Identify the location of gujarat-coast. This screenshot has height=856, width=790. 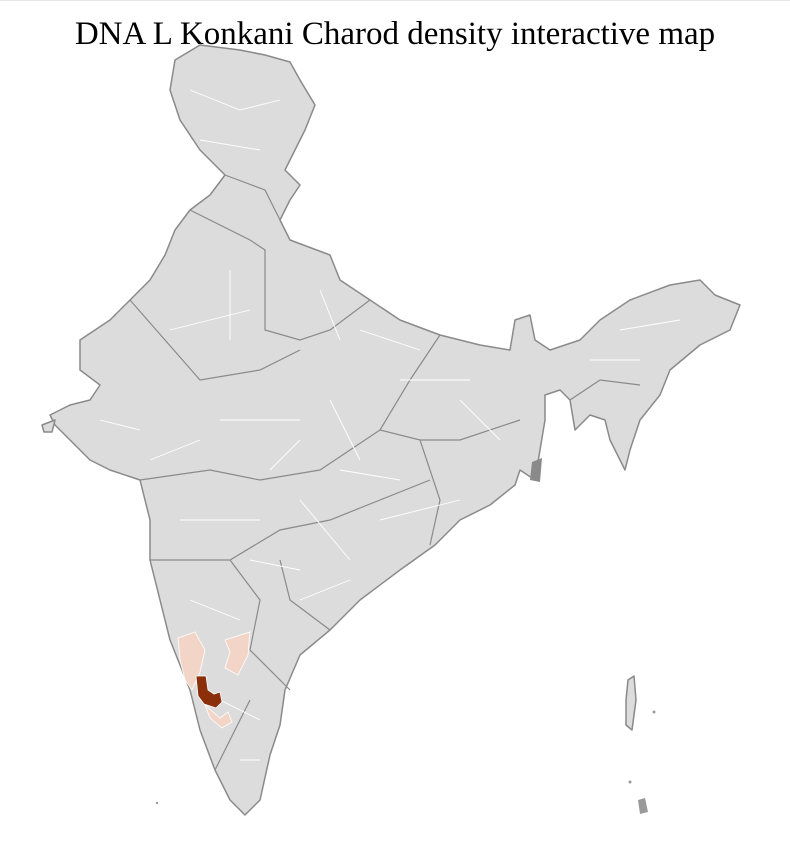
(48, 426).